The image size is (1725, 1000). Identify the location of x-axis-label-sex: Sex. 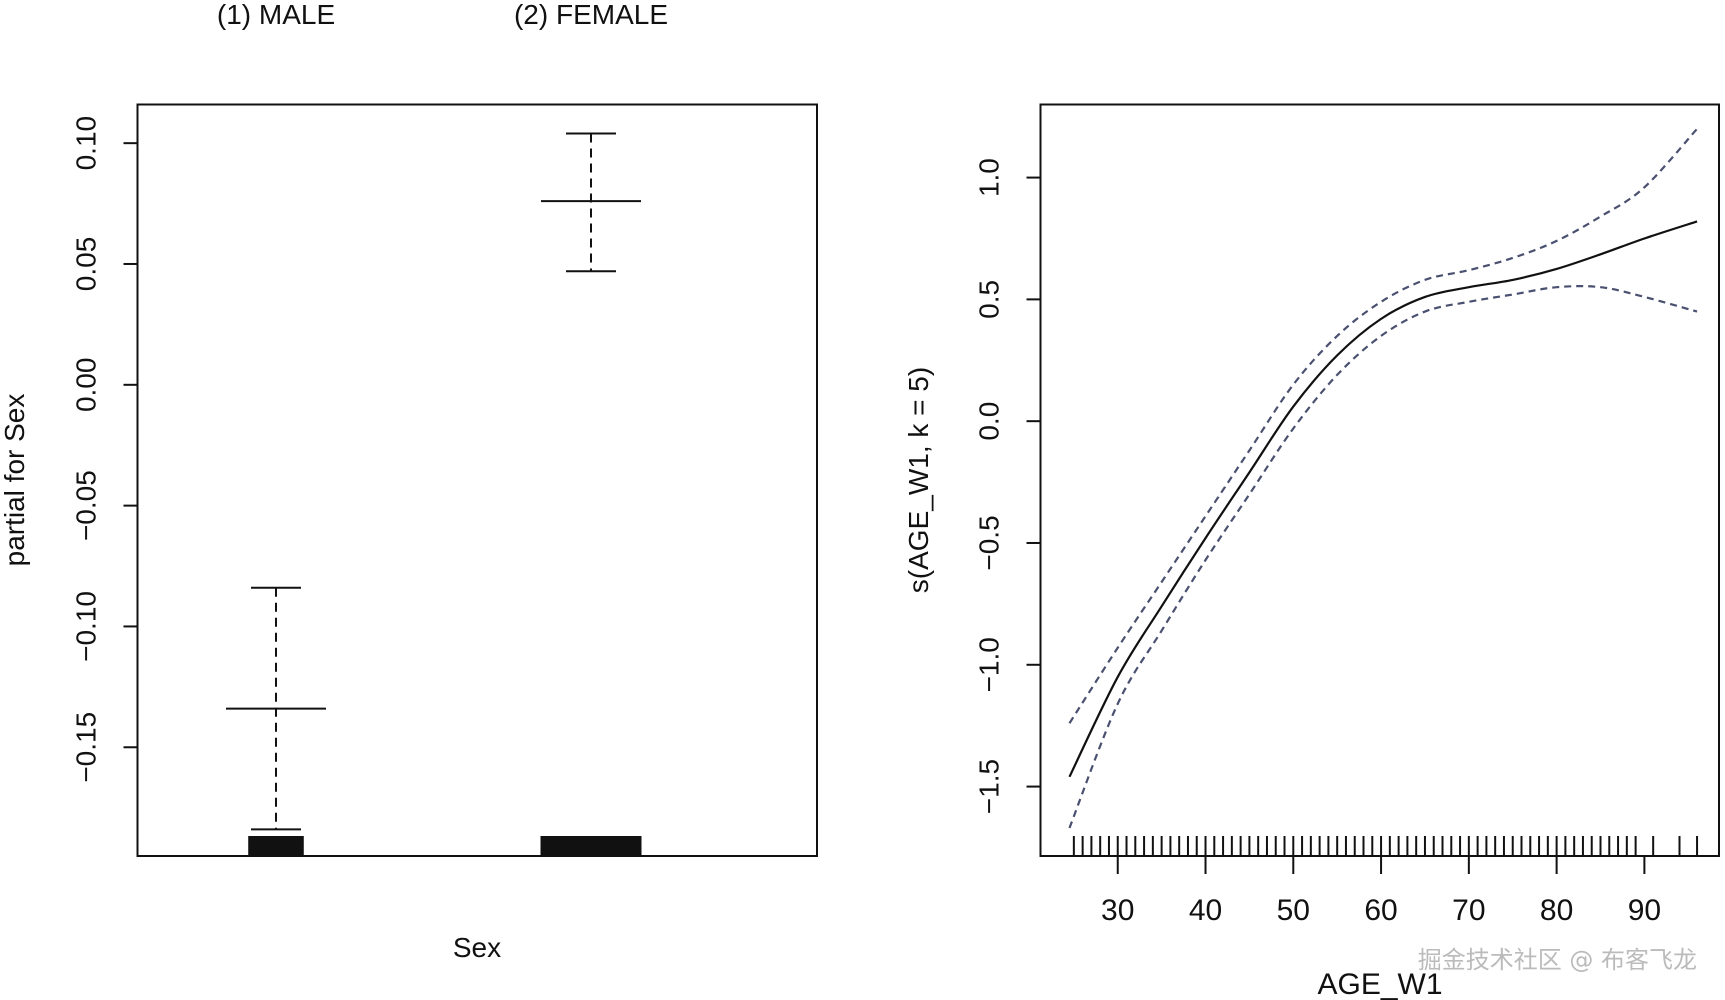
(477, 947).